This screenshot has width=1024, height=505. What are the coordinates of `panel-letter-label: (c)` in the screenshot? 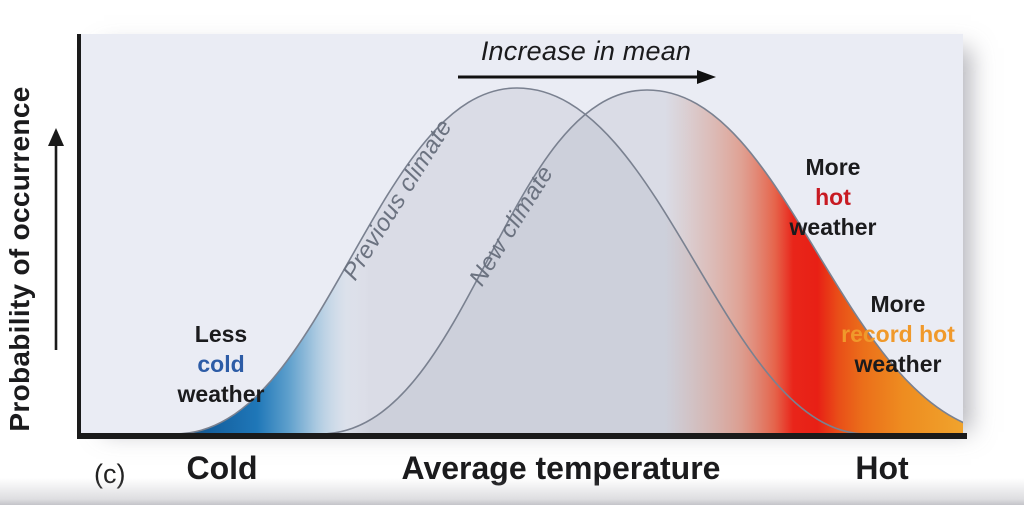 It's located at (110, 474).